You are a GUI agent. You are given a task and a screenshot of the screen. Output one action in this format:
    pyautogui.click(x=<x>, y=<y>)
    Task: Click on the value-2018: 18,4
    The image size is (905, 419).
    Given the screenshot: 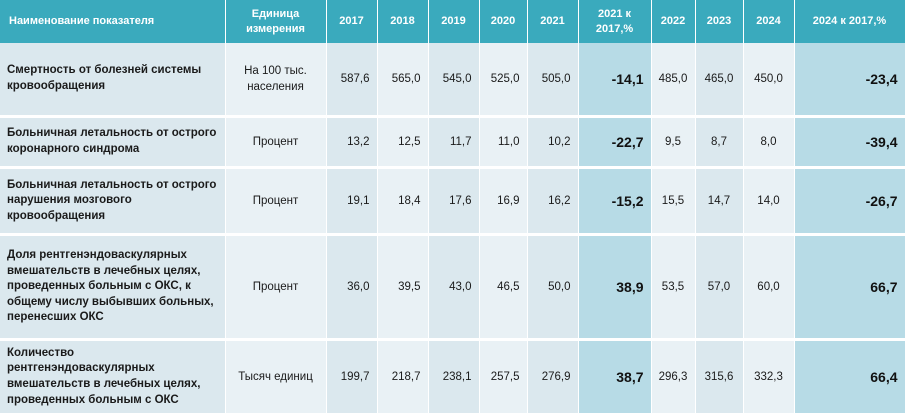 What is the action you would take?
    pyautogui.click(x=403, y=201)
    